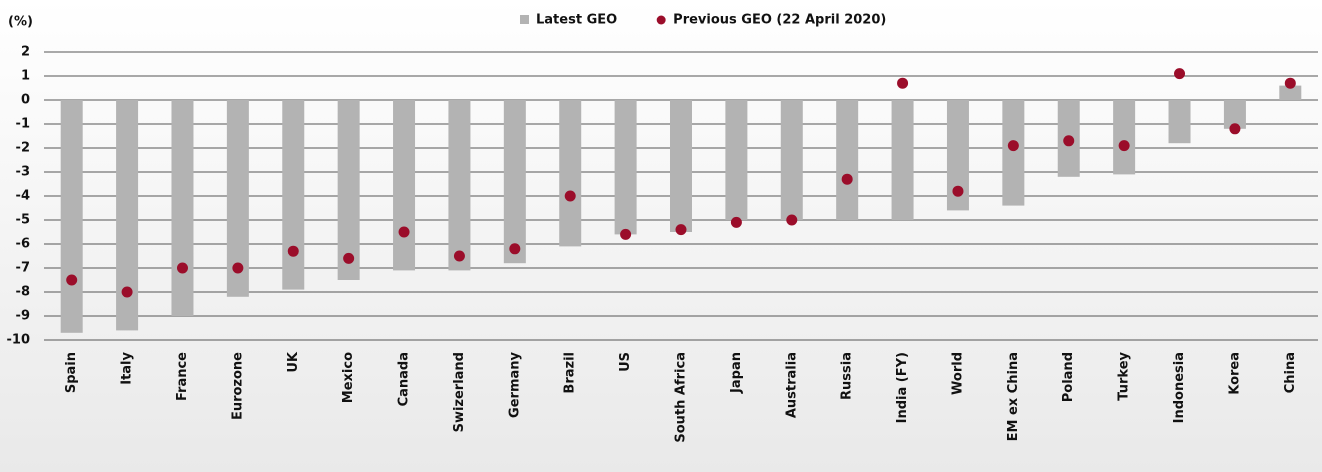 Image resolution: width=1322 pixels, height=472 pixels. Describe the element at coordinates (23, 172) in the screenshot. I see `y-tick-label: -3` at that location.